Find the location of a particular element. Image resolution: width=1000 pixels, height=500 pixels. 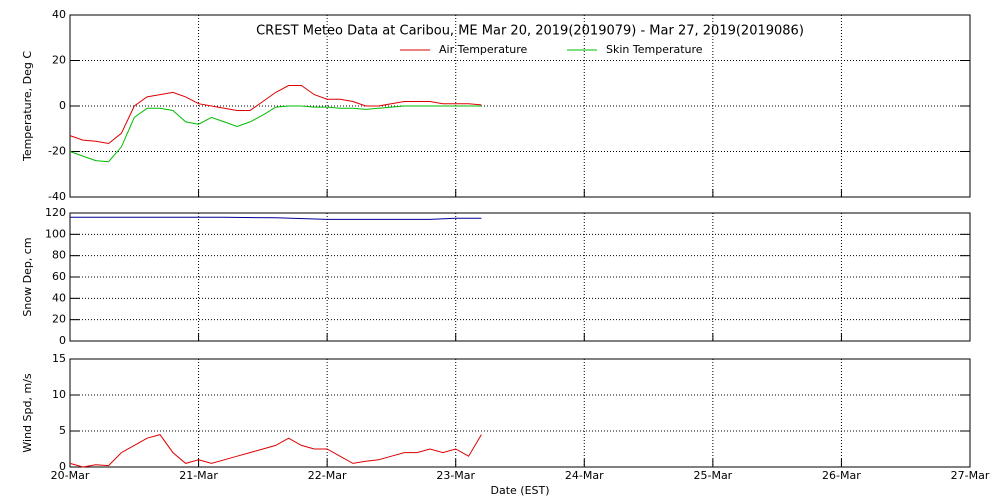

y-axis-label: Wind Spd, m/s is located at coordinates (27, 413).